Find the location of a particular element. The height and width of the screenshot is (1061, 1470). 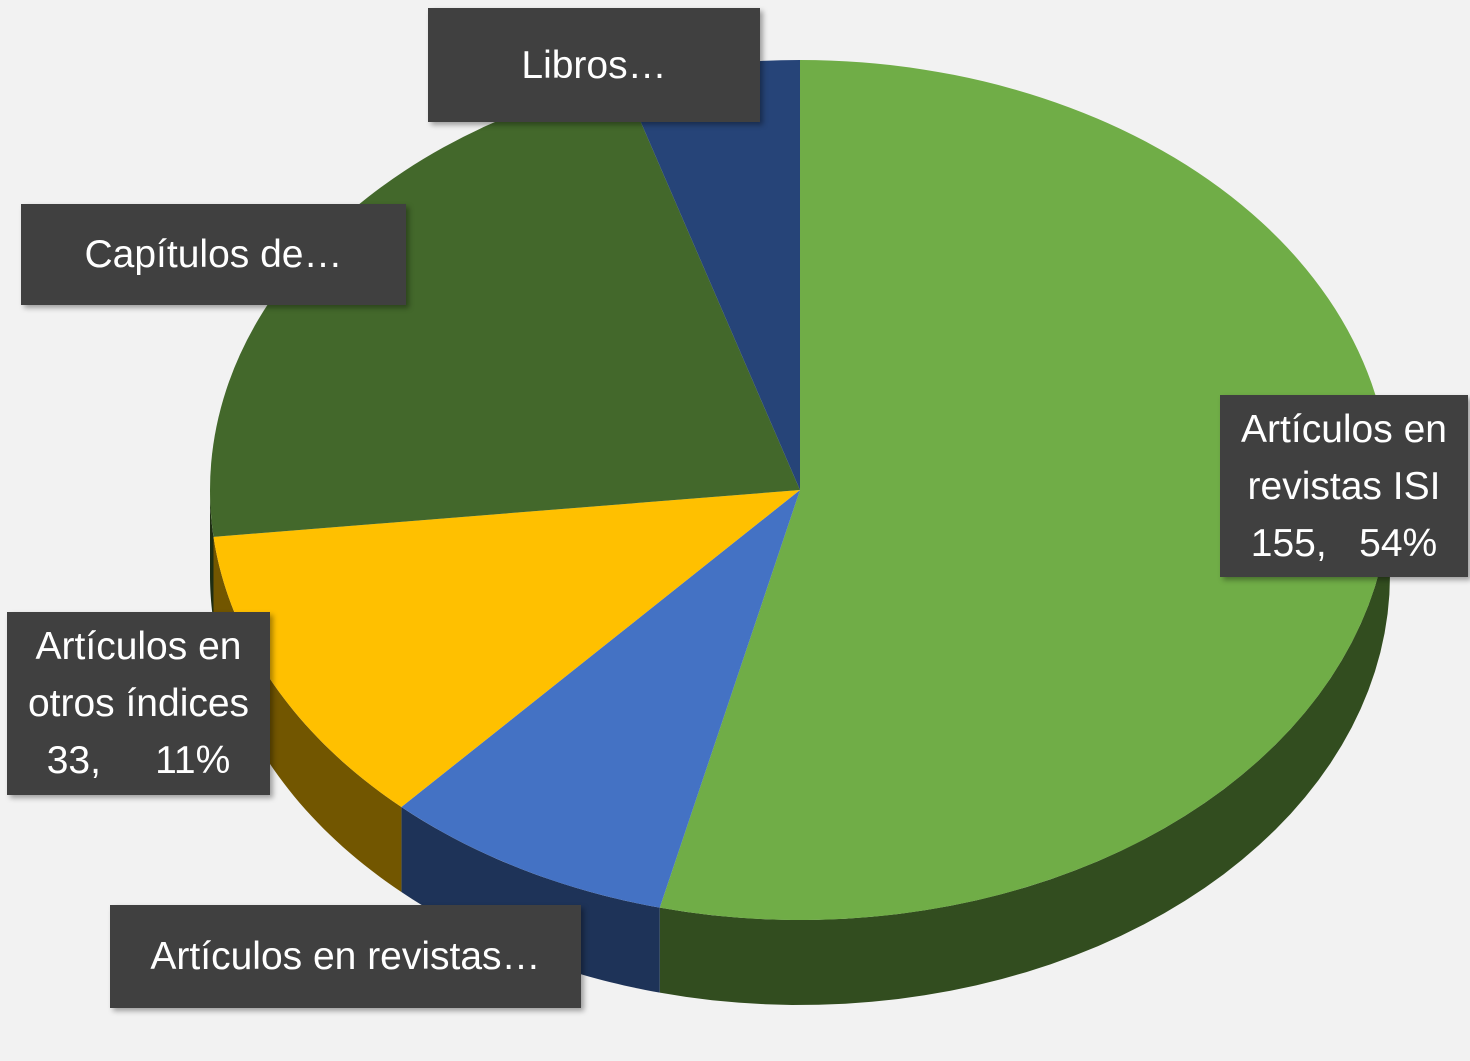

data-label-category: Artículos en revistas ISI is located at coordinates (1344, 457).